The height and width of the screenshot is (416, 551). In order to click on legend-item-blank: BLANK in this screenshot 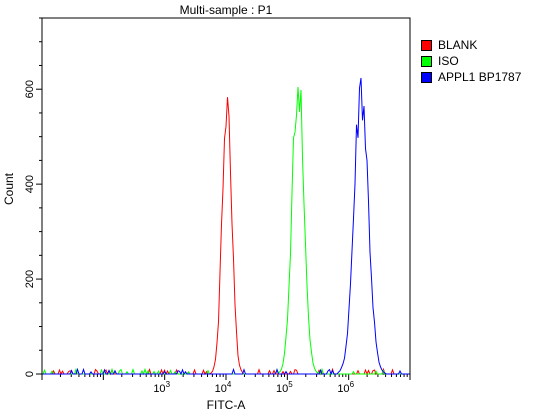, I will do `click(471, 47)`.